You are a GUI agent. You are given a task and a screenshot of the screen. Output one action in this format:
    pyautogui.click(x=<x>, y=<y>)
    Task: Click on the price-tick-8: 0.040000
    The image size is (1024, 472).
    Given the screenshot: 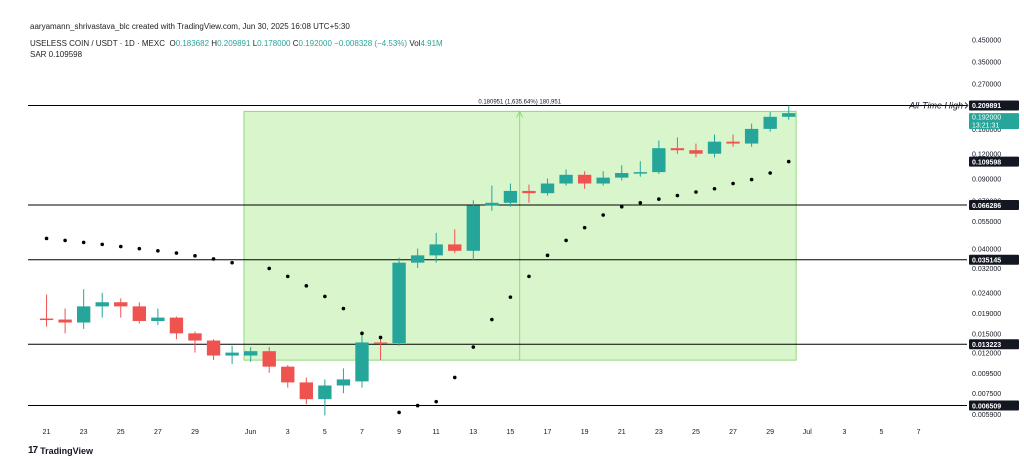 What is the action you would take?
    pyautogui.click(x=986, y=250)
    